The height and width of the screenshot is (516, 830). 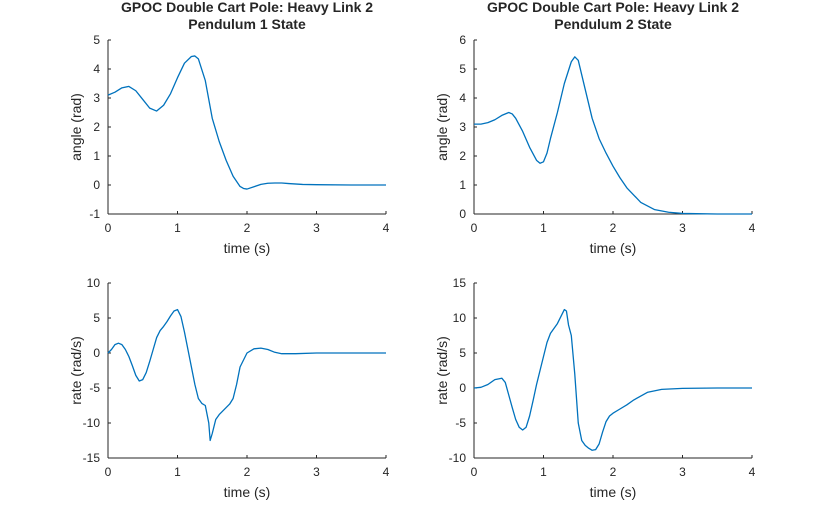 I want to click on y-tick-label: 15, so click(x=460, y=283).